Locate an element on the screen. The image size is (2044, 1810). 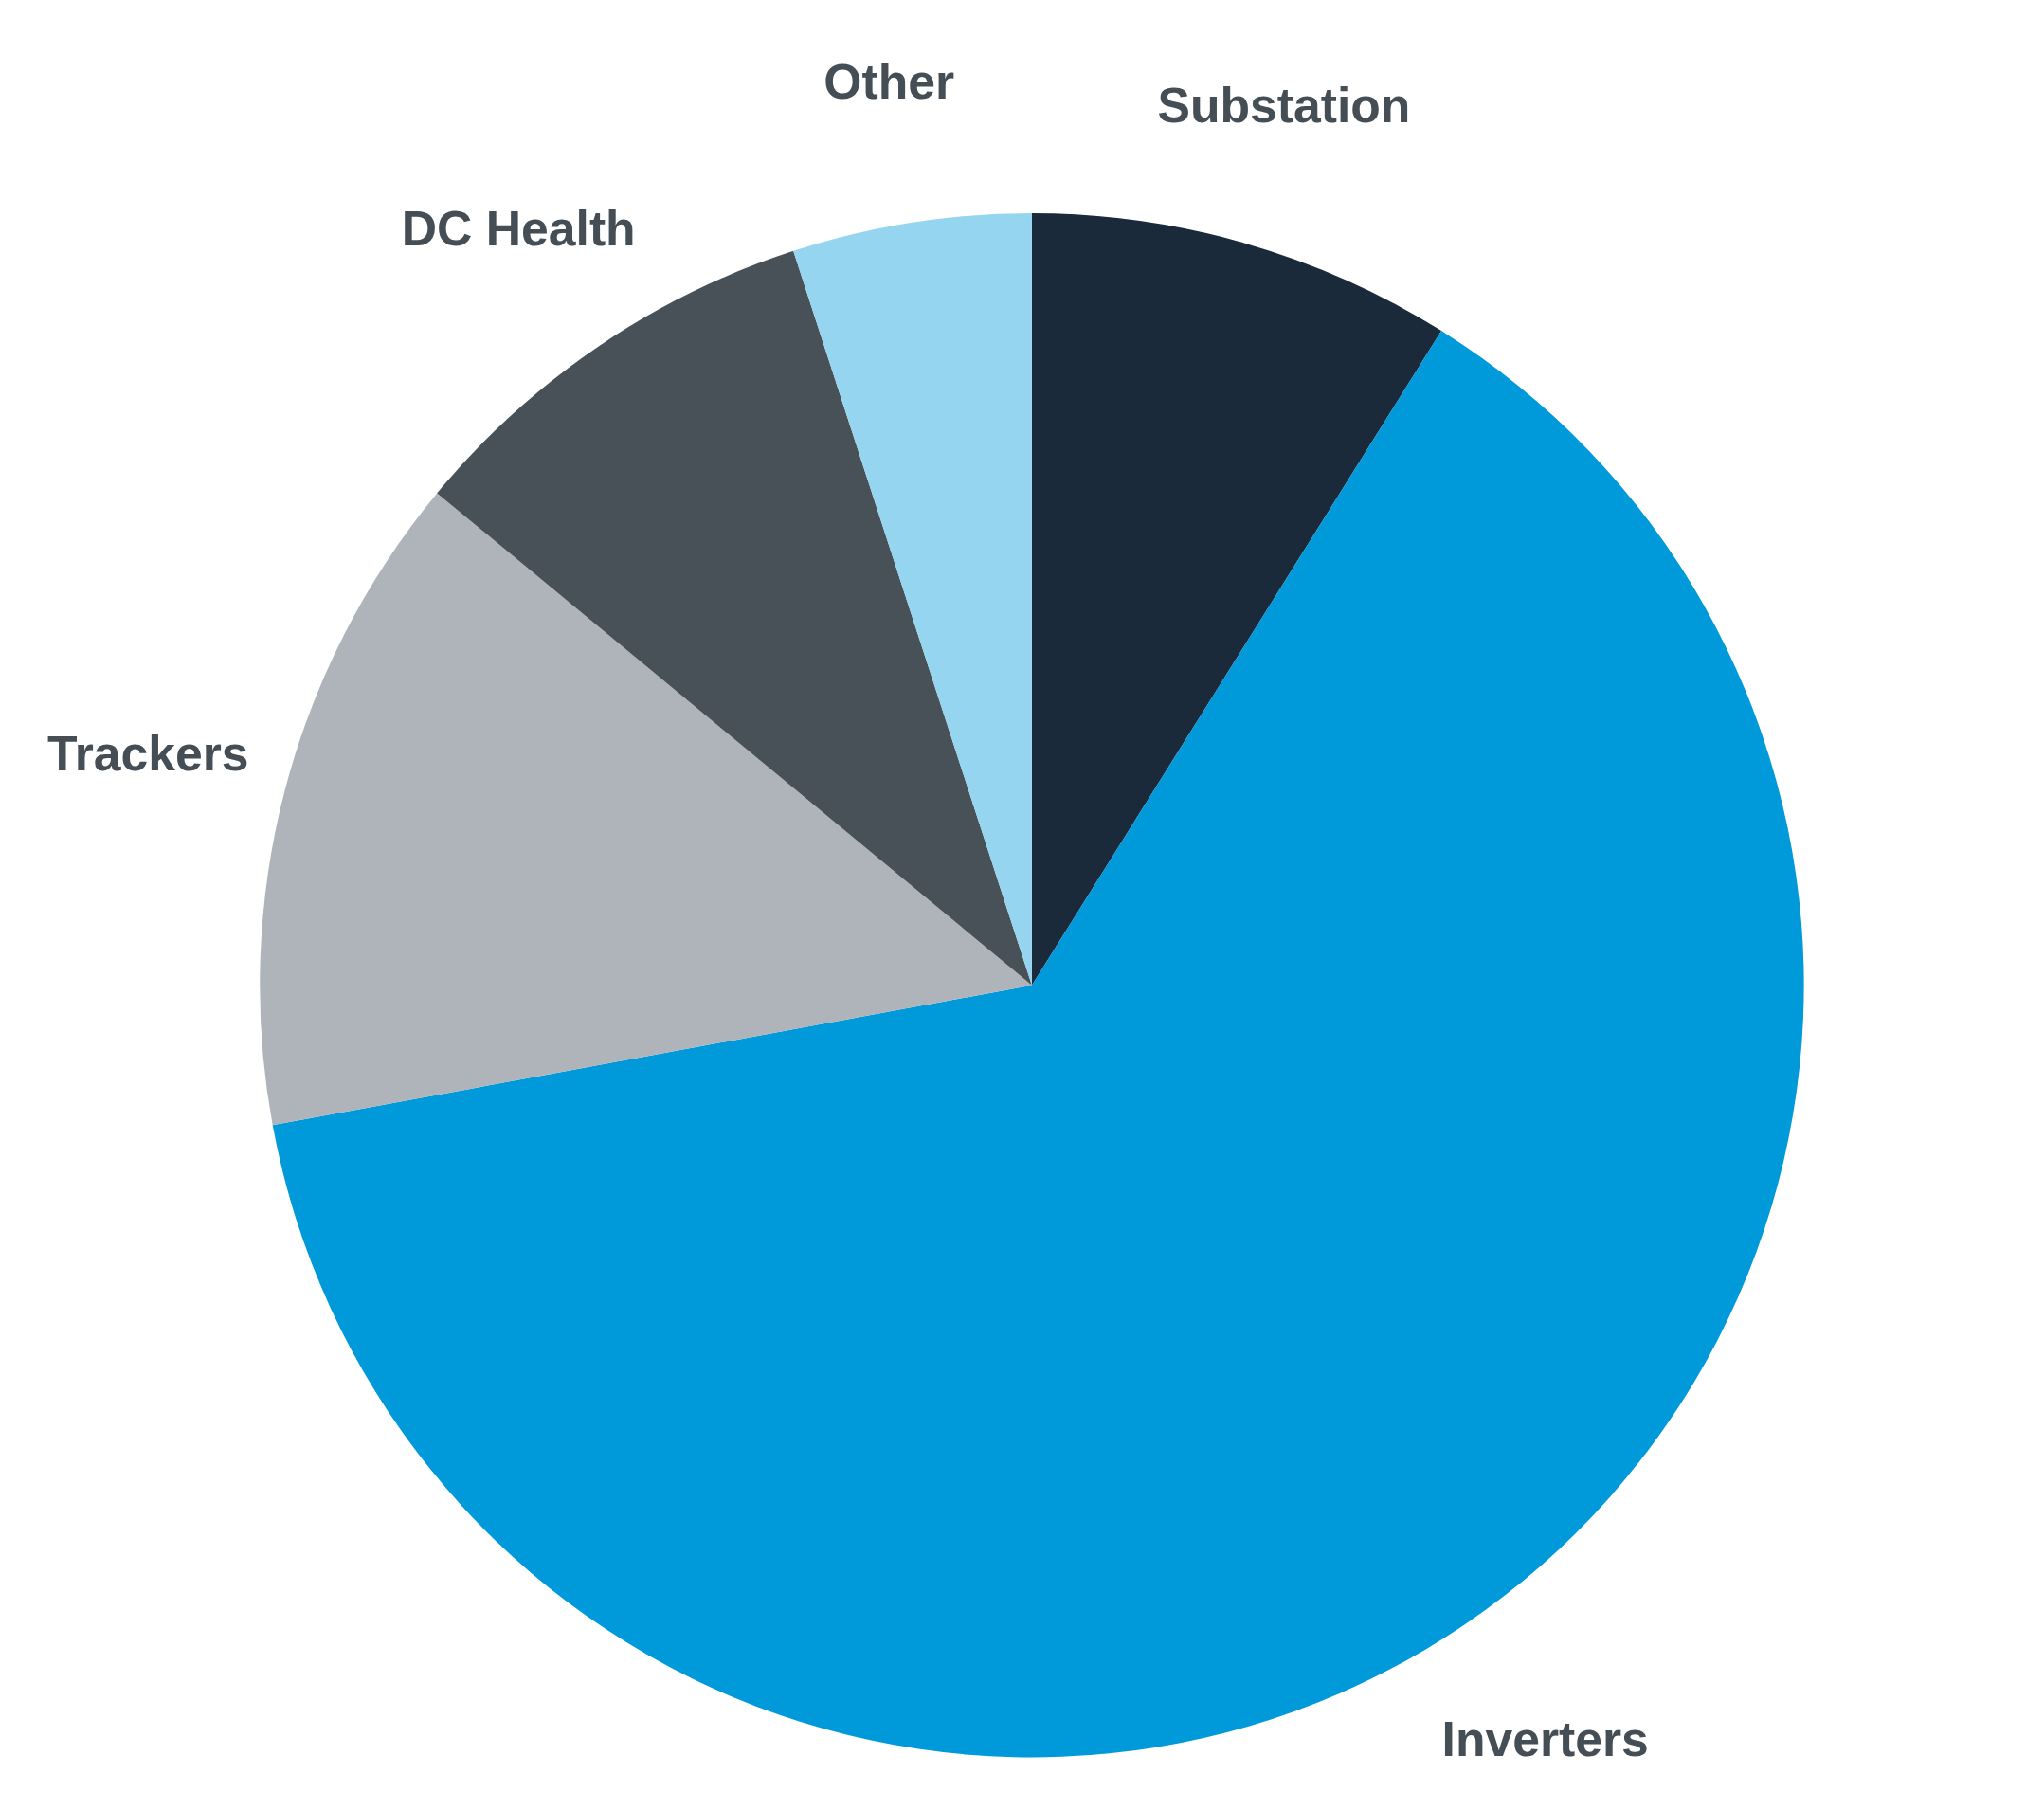
slice-label: Other is located at coordinates (889, 81).